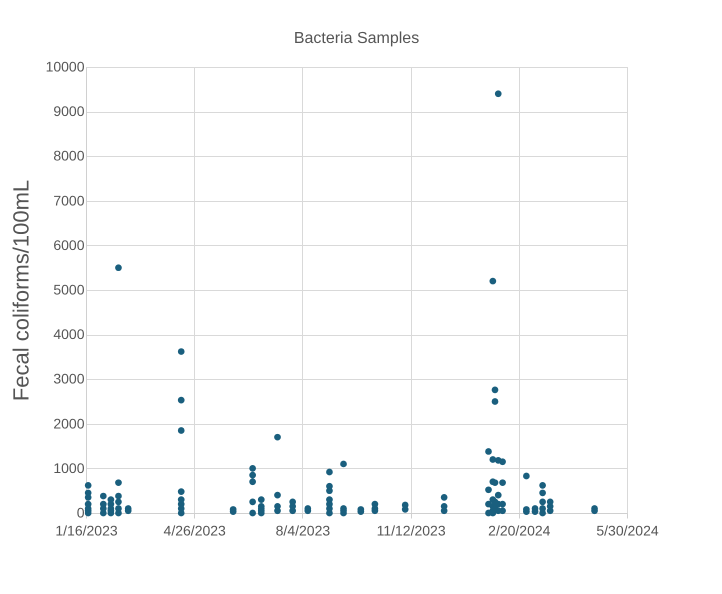 The height and width of the screenshot is (594, 722). I want to click on chart-title: Bacteria Samples, so click(357, 38).